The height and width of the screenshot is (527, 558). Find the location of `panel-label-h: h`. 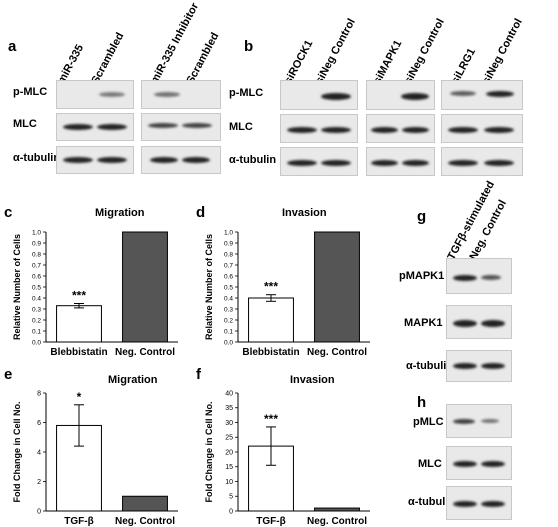

panel-label-h: h is located at coordinates (422, 402).